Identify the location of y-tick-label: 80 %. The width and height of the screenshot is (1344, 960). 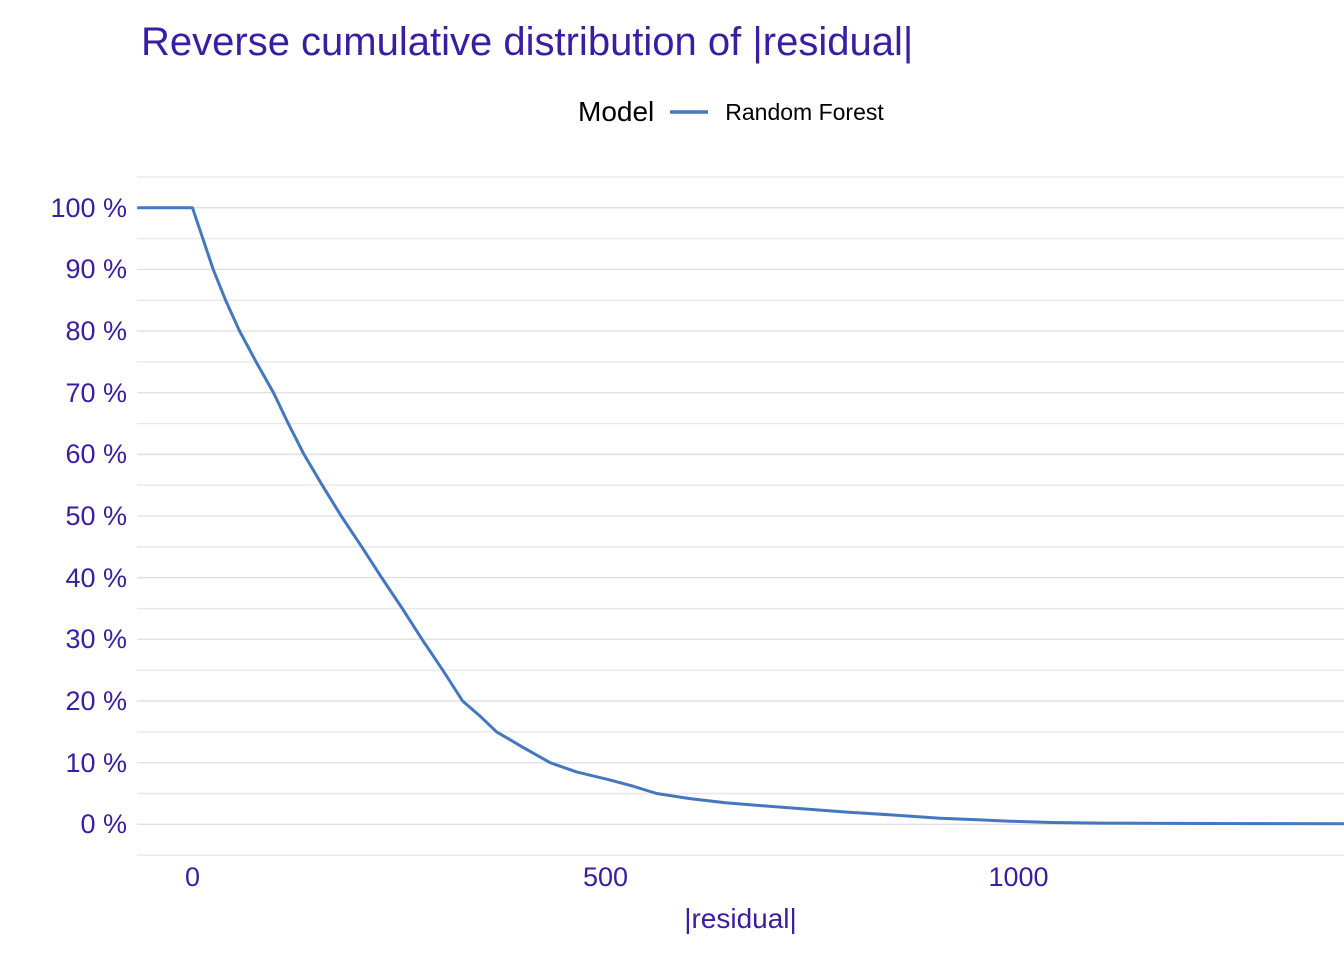
(96, 331).